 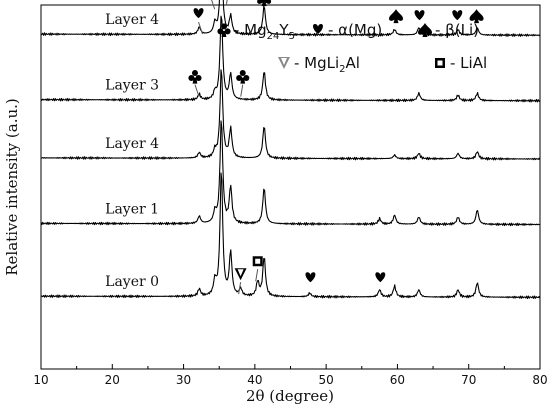 I want to click on x-axis-title: 2θ (degree), so click(x=290, y=396).